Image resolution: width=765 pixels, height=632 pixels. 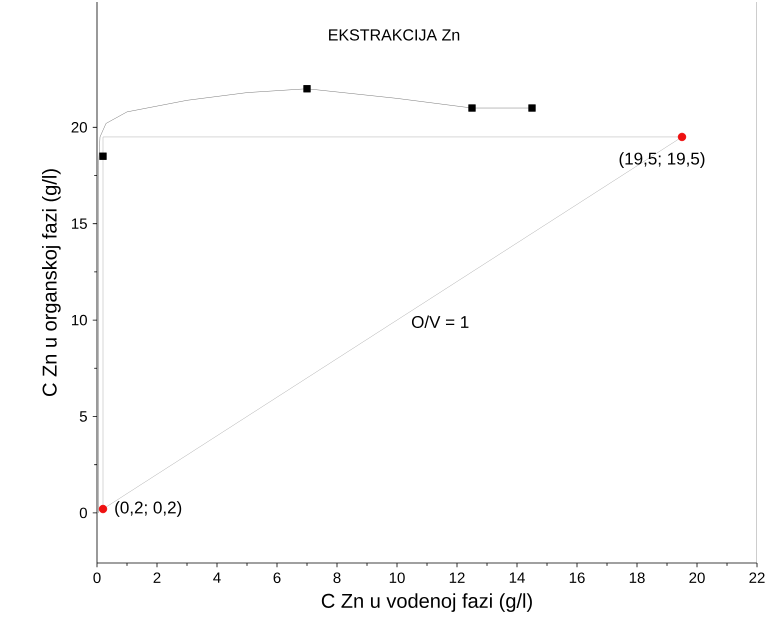 I want to click on x-tick-label: 6, so click(x=277, y=578).